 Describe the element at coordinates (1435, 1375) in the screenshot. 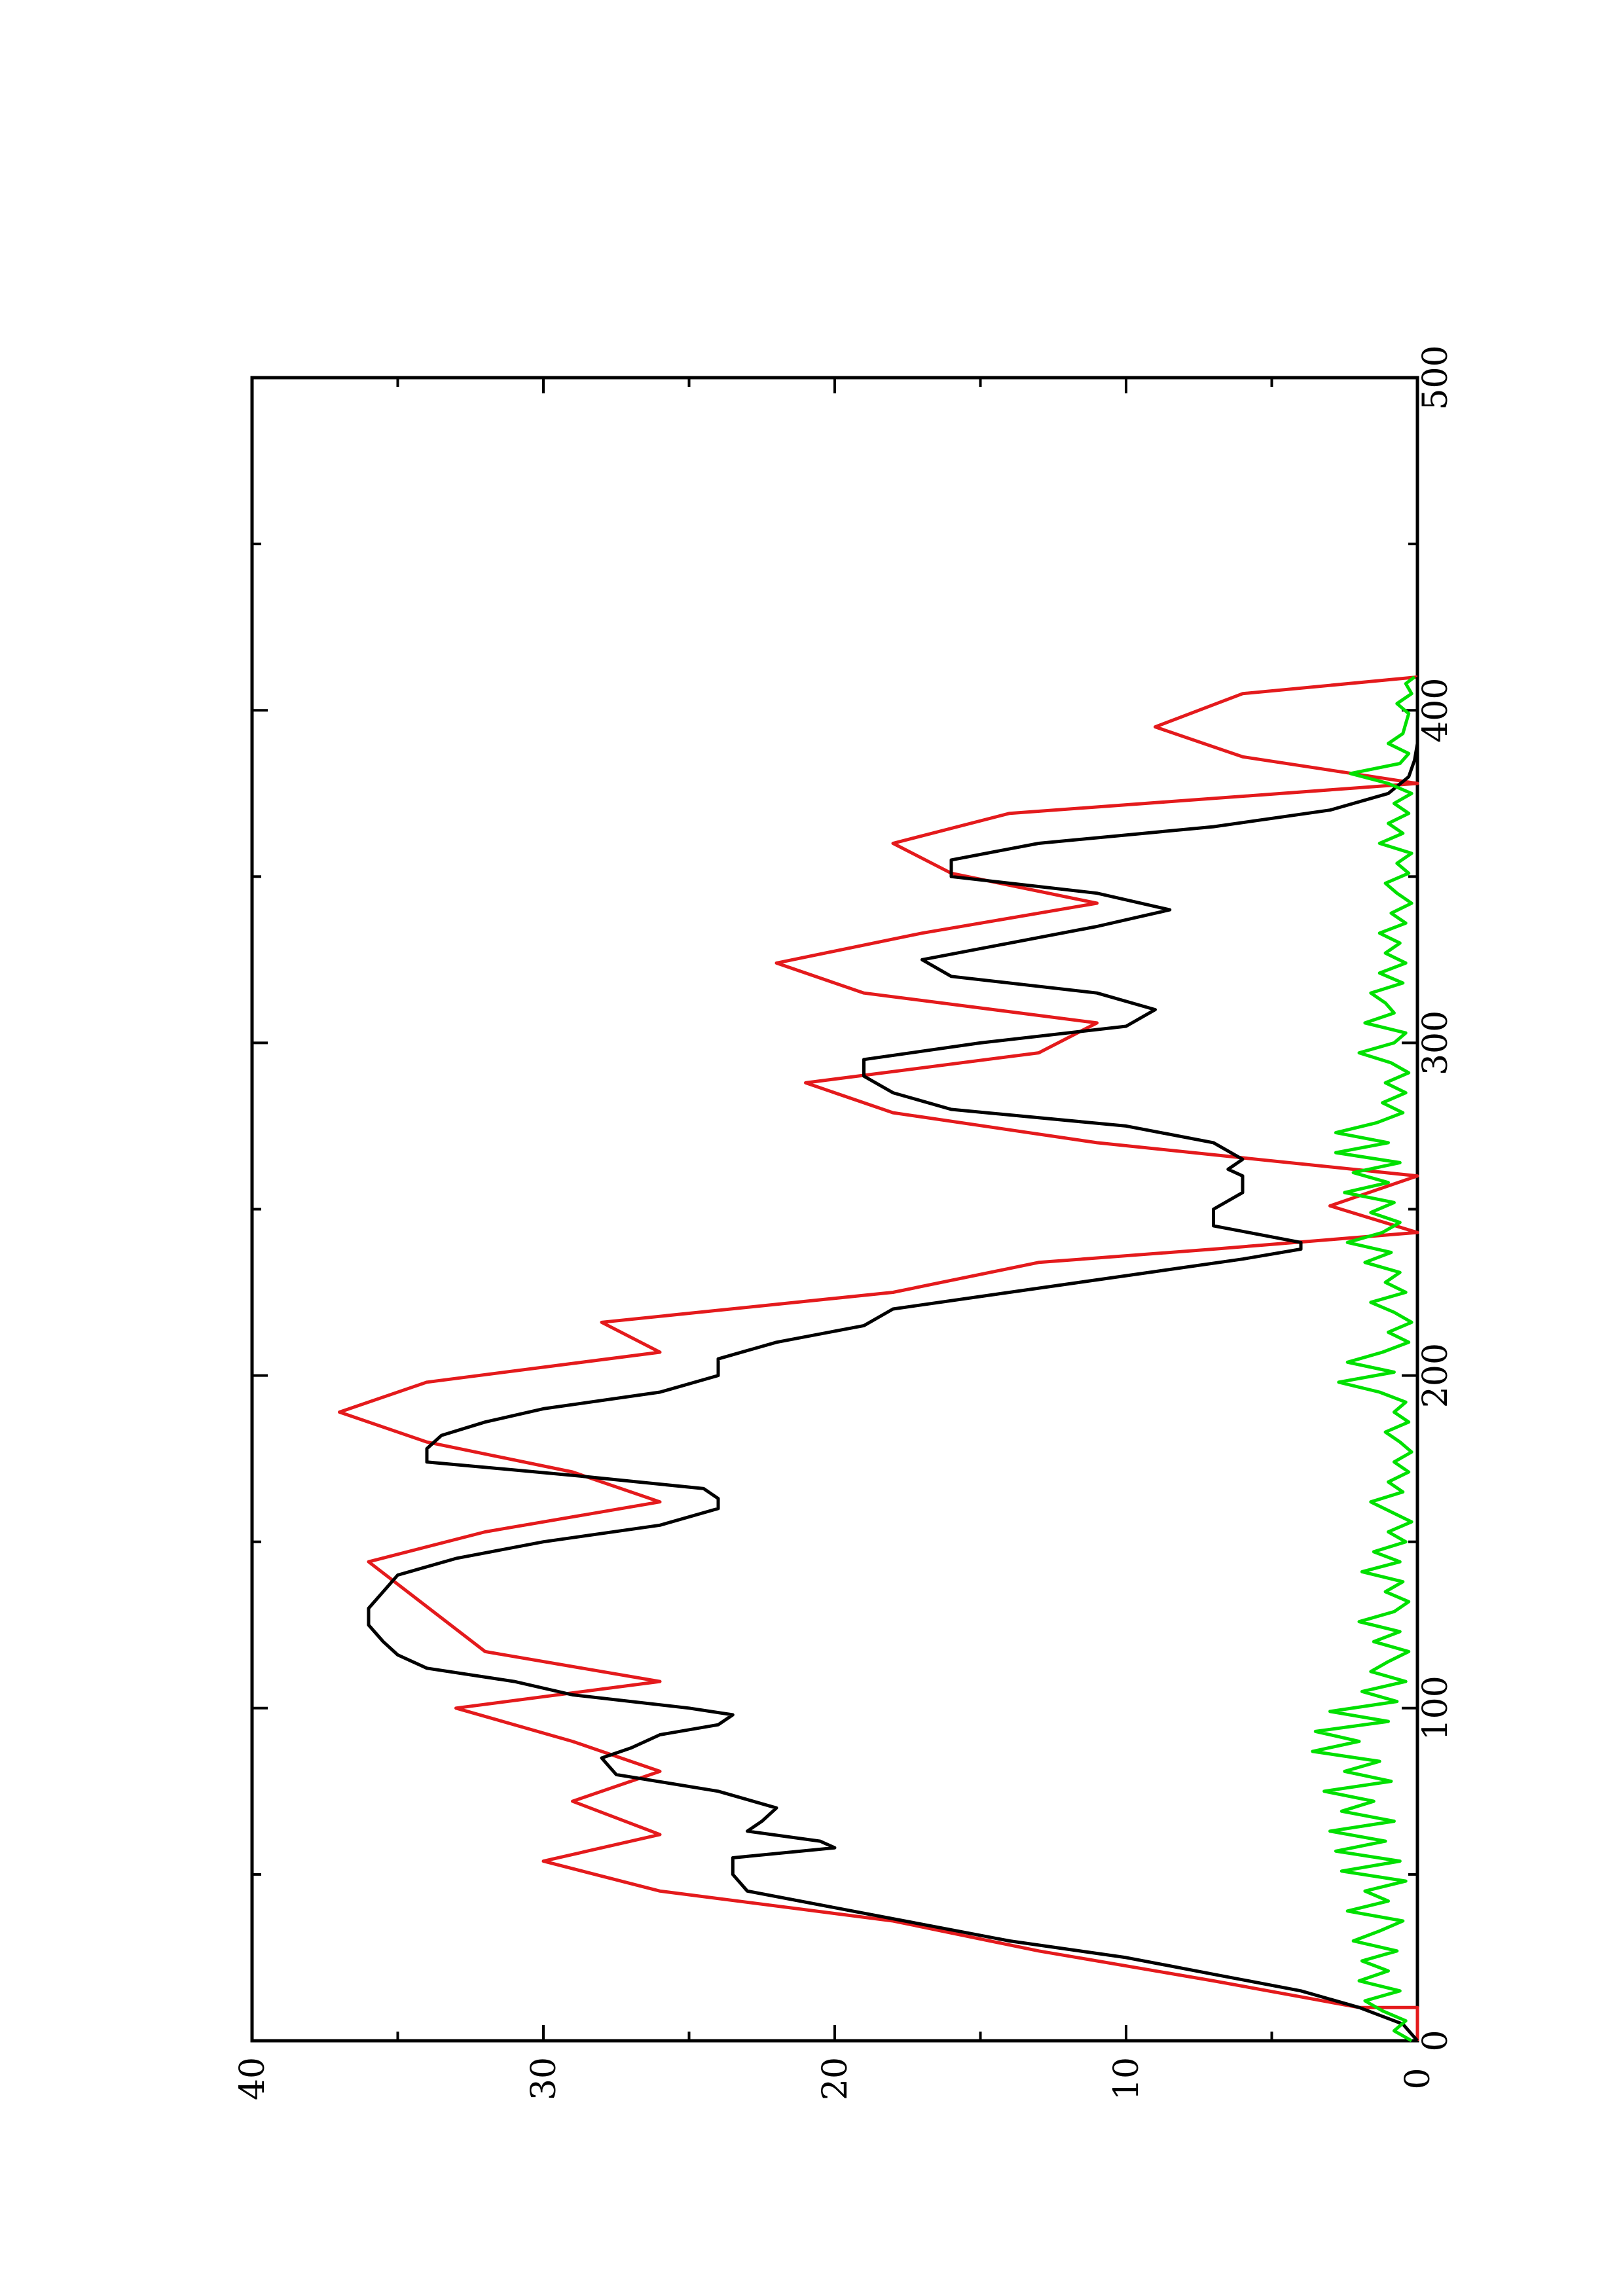

I see `x-tick-label: 200` at that location.